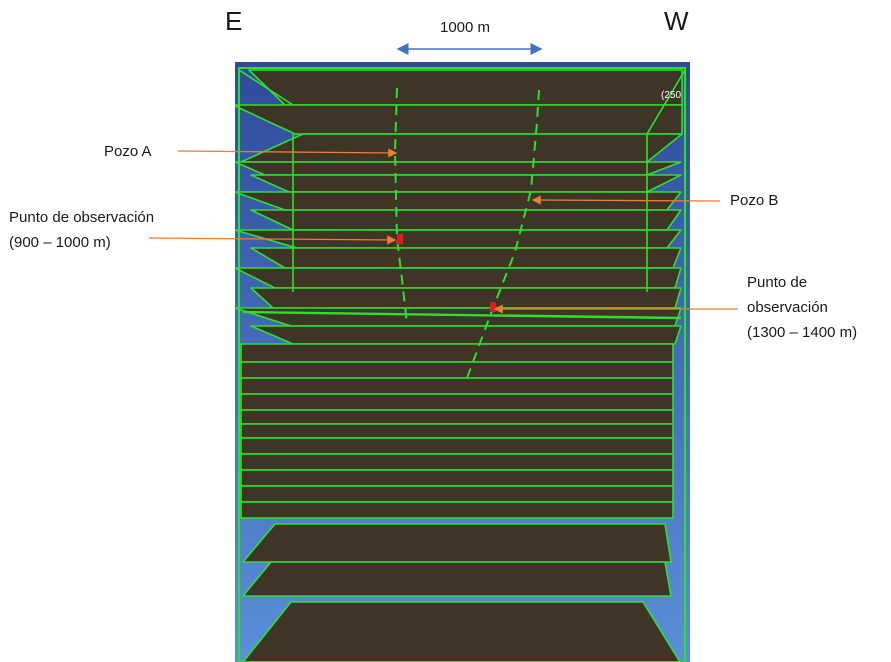  What do you see at coordinates (666, 102) in the screenshot?
I see `frame-diagonal-right` at bounding box center [666, 102].